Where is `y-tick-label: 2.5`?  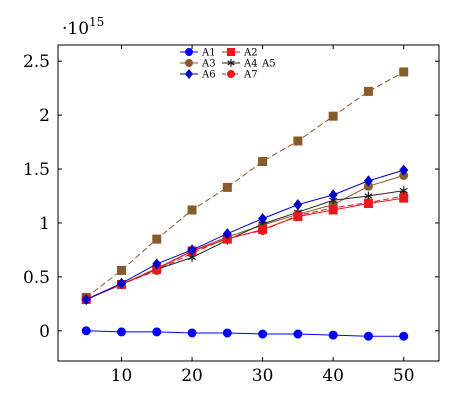 y-tick-label: 2.5 is located at coordinates (36, 62).